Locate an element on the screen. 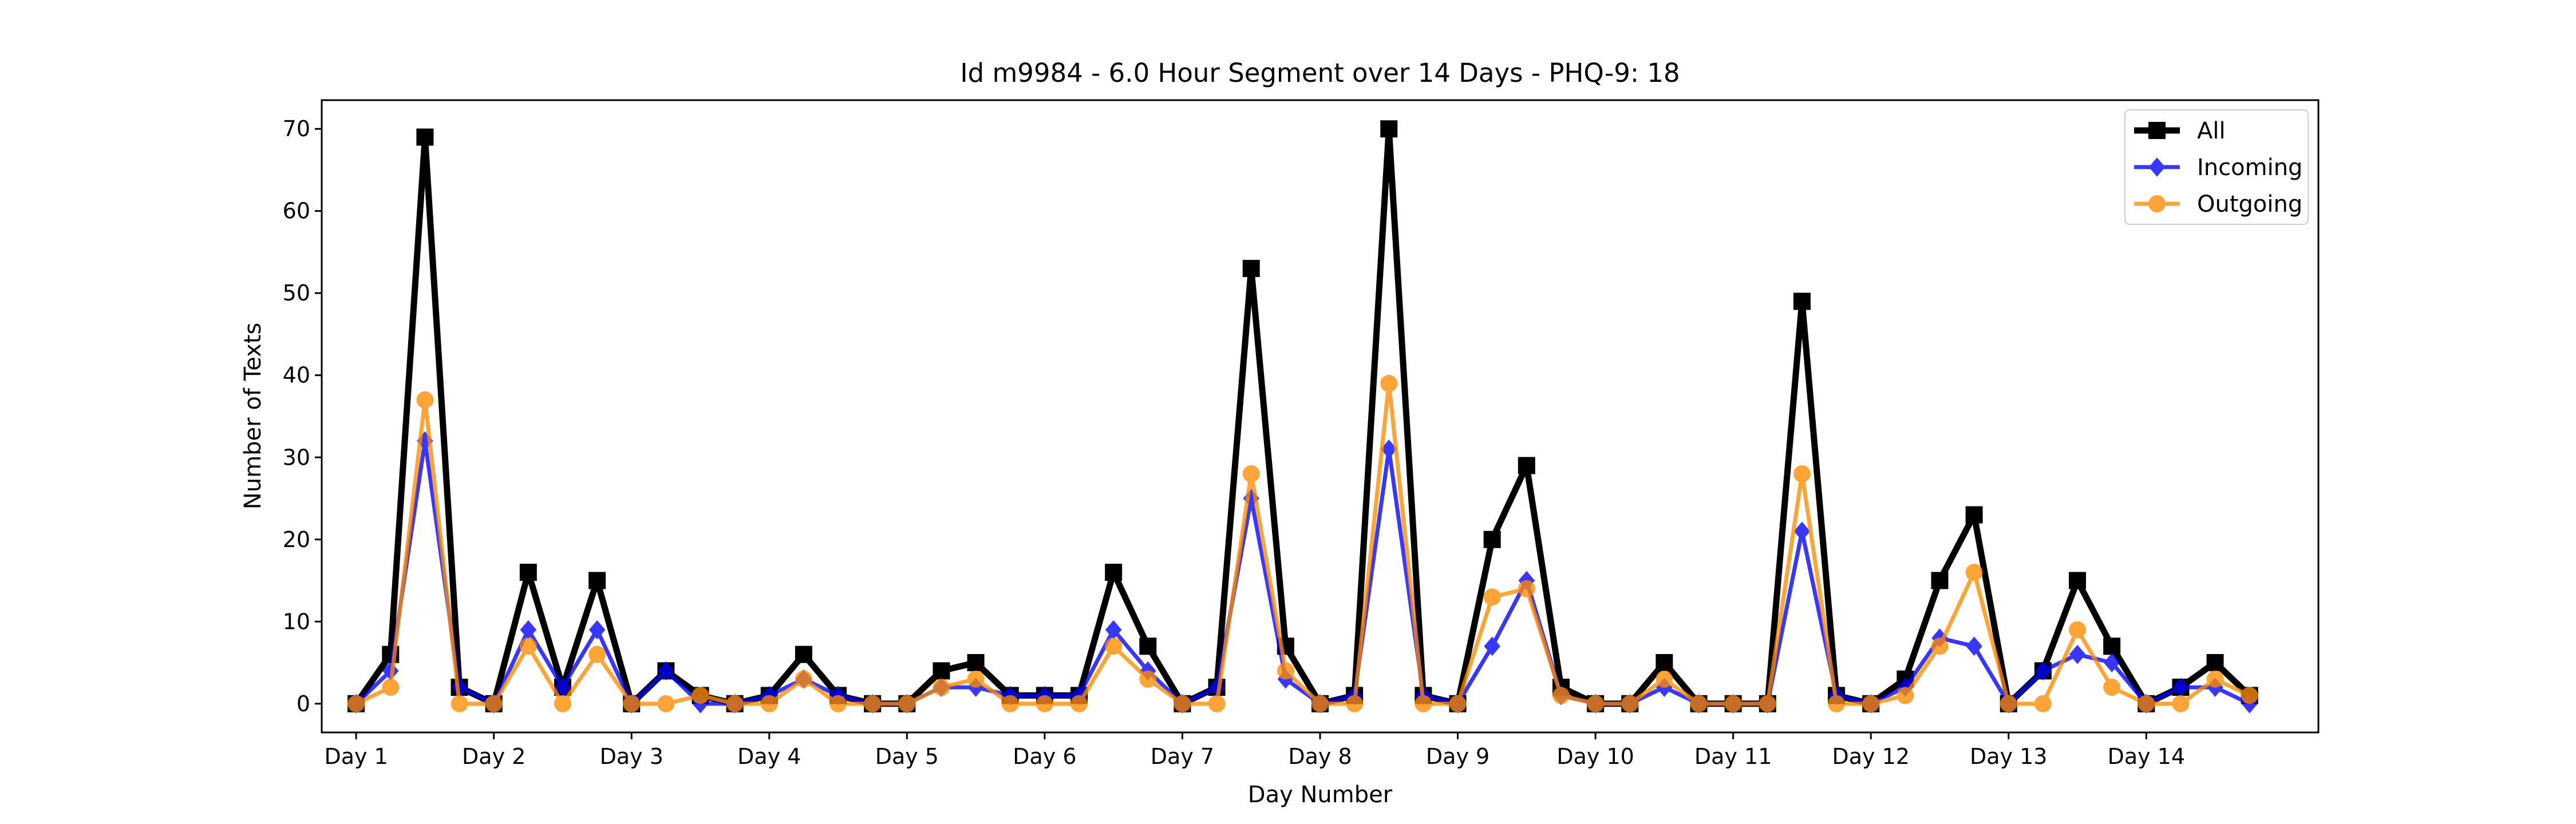 This screenshot has width=2576, height=824. x-tick-label: Day 3 is located at coordinates (631, 756).